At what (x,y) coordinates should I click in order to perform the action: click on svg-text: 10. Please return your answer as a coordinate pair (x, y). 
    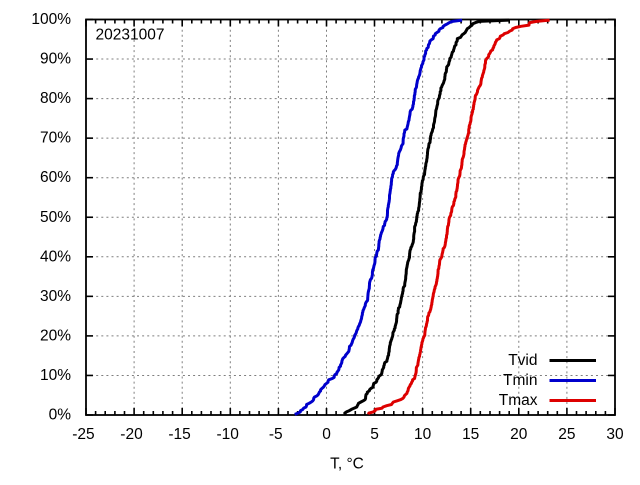
    Looking at the image, I should click on (423, 434).